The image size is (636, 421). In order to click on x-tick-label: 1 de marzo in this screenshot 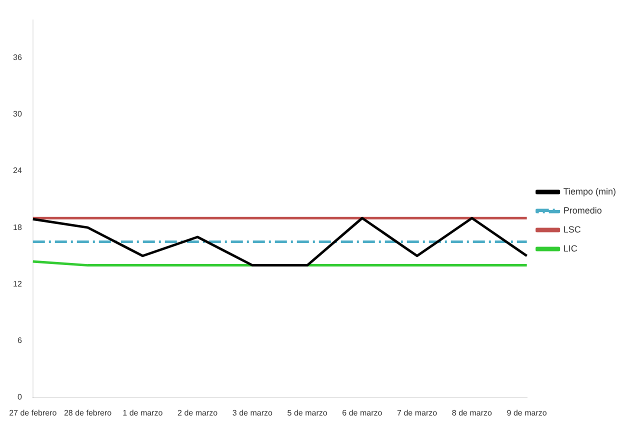, I will do `click(143, 413)`.